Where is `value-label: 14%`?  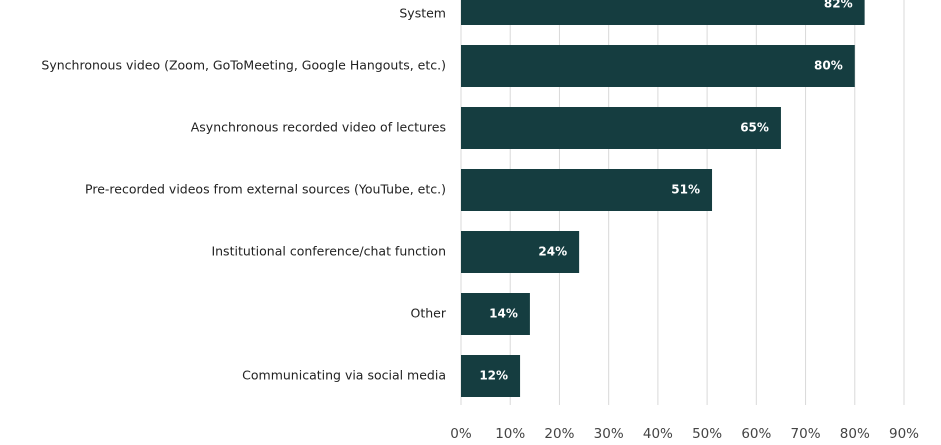 value-label: 14% is located at coordinates (503, 314).